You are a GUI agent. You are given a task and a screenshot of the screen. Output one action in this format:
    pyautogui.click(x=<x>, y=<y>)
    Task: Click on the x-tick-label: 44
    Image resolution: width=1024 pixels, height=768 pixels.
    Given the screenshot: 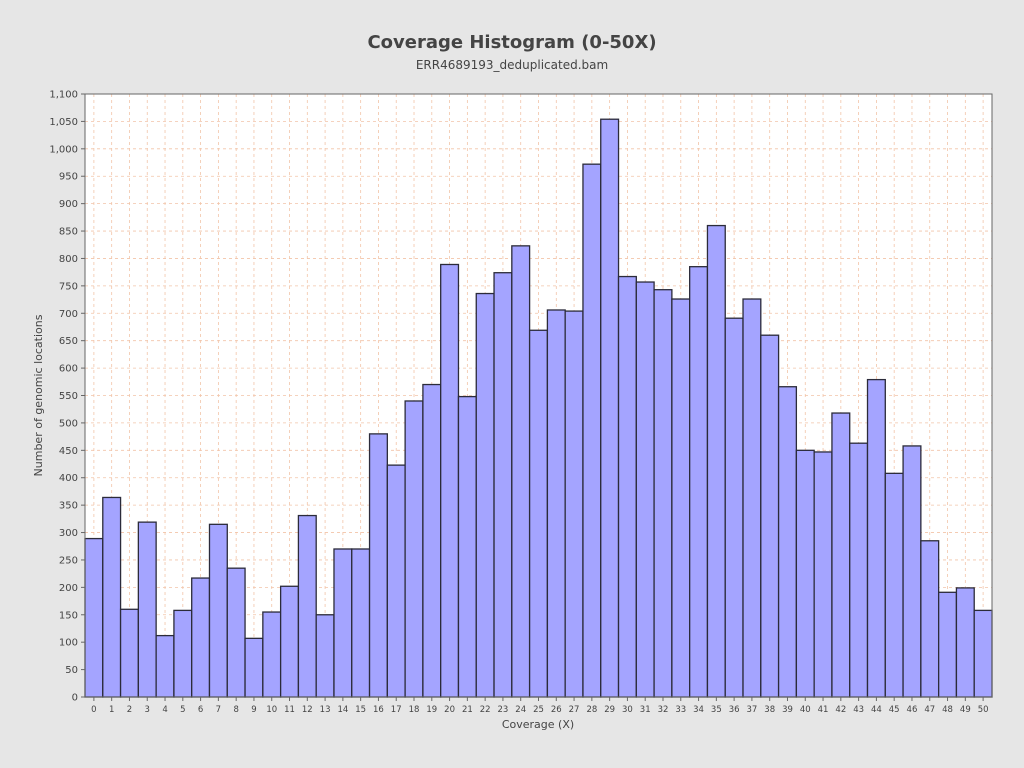 What is the action you would take?
    pyautogui.click(x=876, y=710)
    